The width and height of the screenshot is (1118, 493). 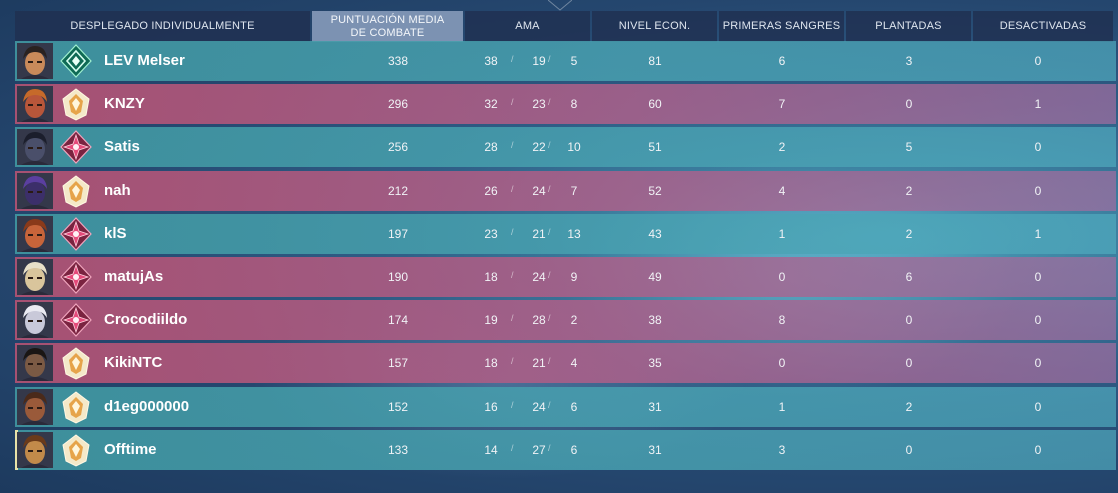 What do you see at coordinates (782, 450) in the screenshot?
I see `first-bloods-value: 3` at bounding box center [782, 450].